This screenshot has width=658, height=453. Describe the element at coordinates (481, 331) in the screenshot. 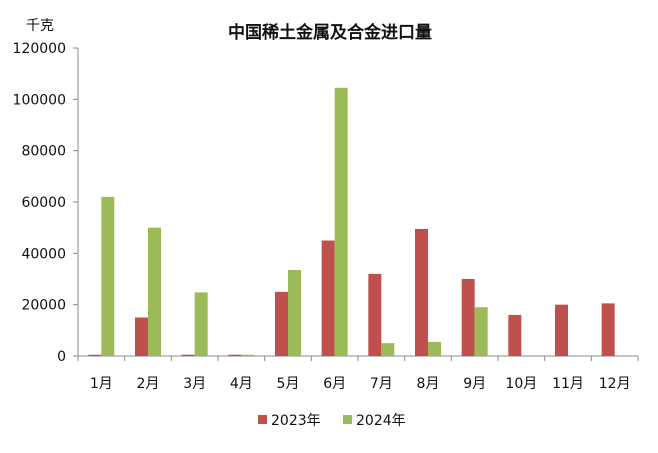

I see `bar-2024年-9月` at that location.